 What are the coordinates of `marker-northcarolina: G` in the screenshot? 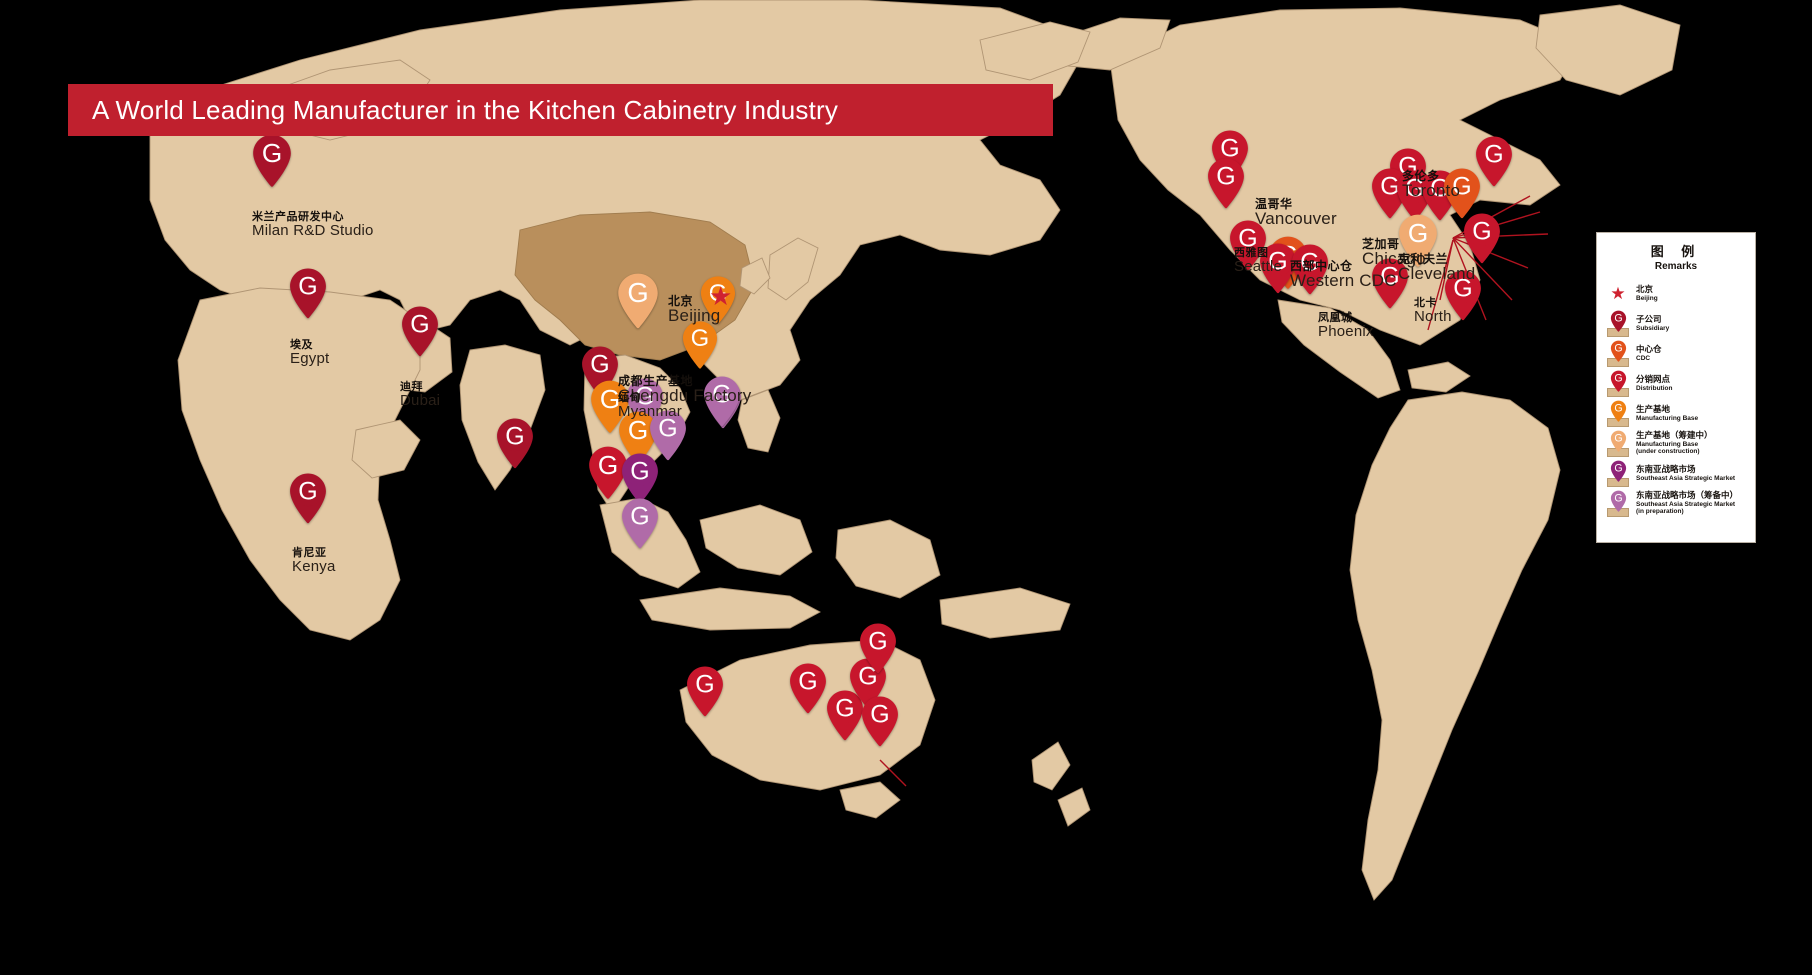 It's located at (1418, 240).